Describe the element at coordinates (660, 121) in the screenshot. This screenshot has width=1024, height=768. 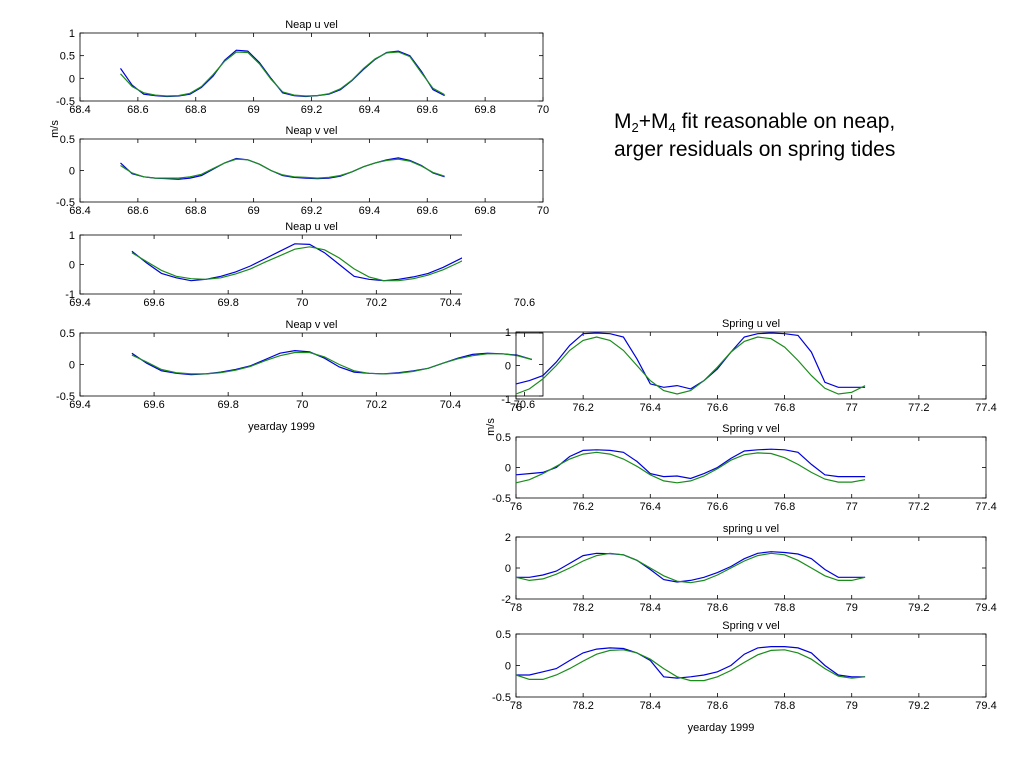
I see `annotation-m-letter-2: M` at that location.